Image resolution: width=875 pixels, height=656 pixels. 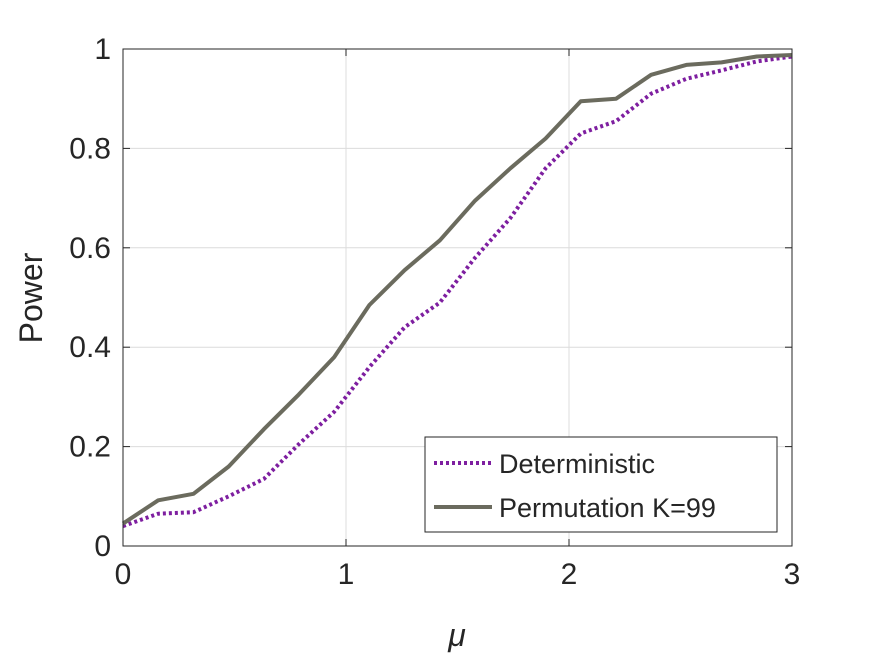 I want to click on x-tick-label: 1, so click(x=346, y=574).